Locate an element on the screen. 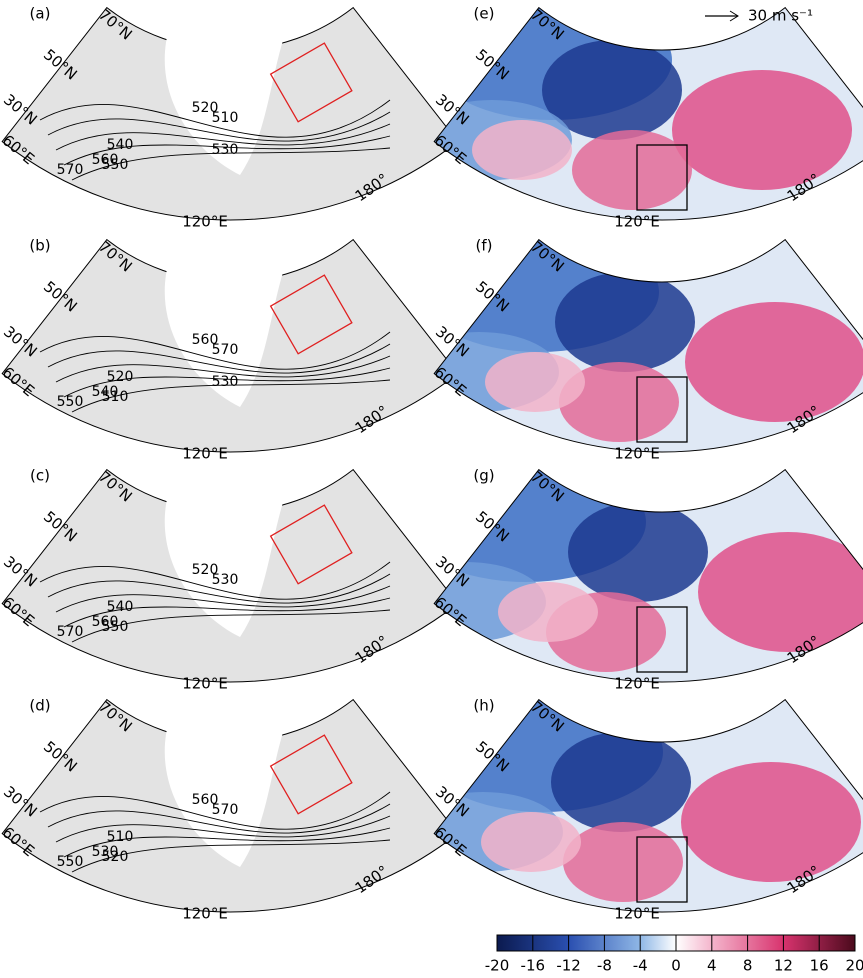 Image resolution: width=863 pixels, height=978 pixels. colorbar-tick-label: -20 is located at coordinates (497, 966).